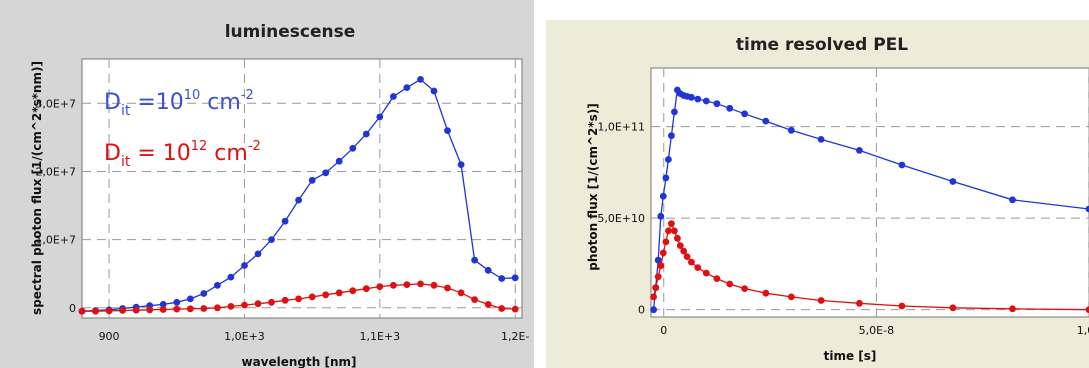  I want to click on y-tick-labels: 0 1,0E+7 2,0E+7 3,0E+7, so click(55, 205).